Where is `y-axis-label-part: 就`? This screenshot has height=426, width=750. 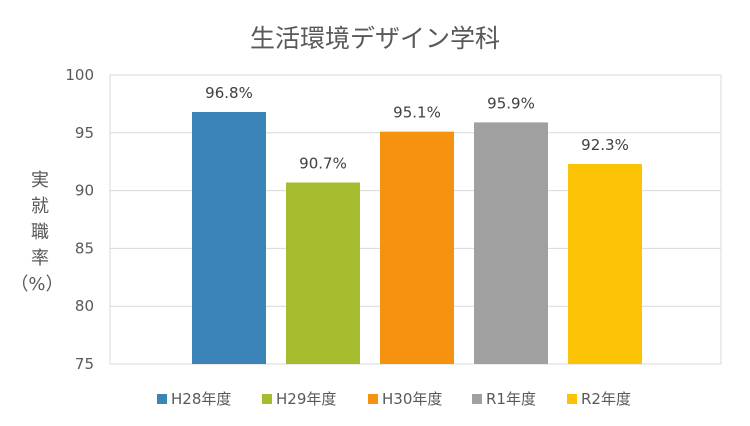
y-axis-label-part: 就 is located at coordinates (40, 206).